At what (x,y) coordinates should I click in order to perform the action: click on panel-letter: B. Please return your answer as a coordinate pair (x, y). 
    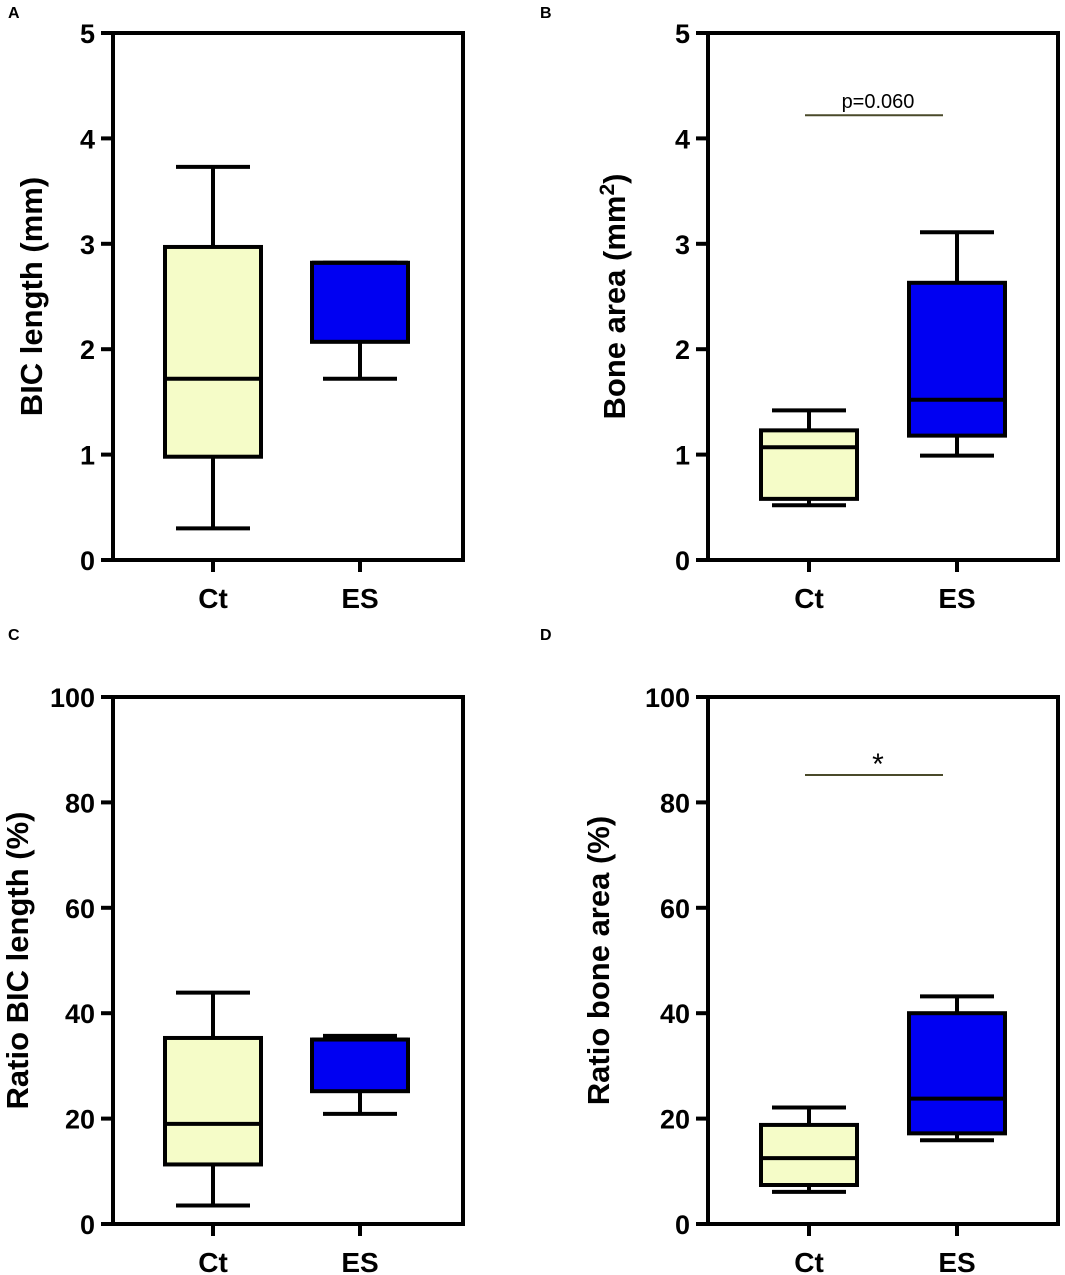
    Looking at the image, I should click on (546, 13).